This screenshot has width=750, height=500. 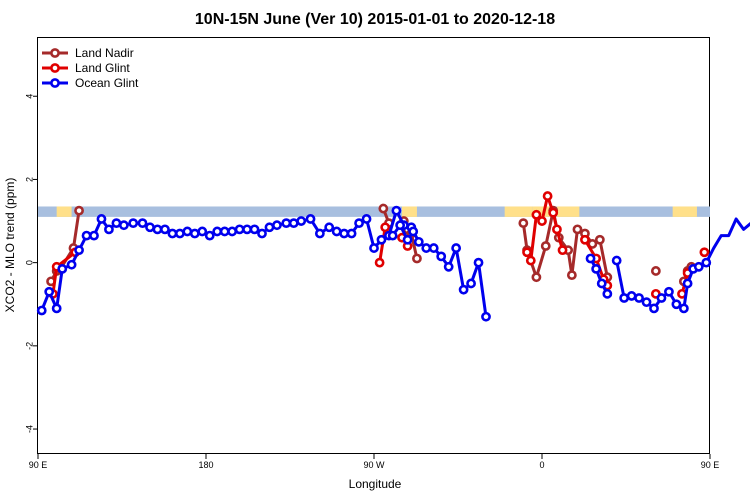 I want to click on y-tick-label: 0, so click(x=29, y=262).